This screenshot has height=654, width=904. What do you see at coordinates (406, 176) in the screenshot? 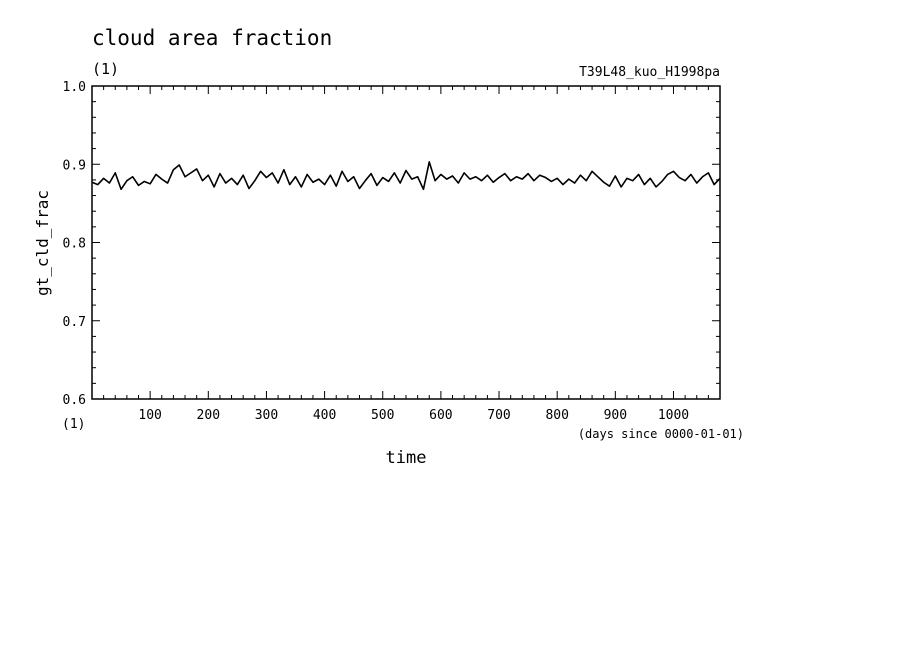
I see `series-line` at bounding box center [406, 176].